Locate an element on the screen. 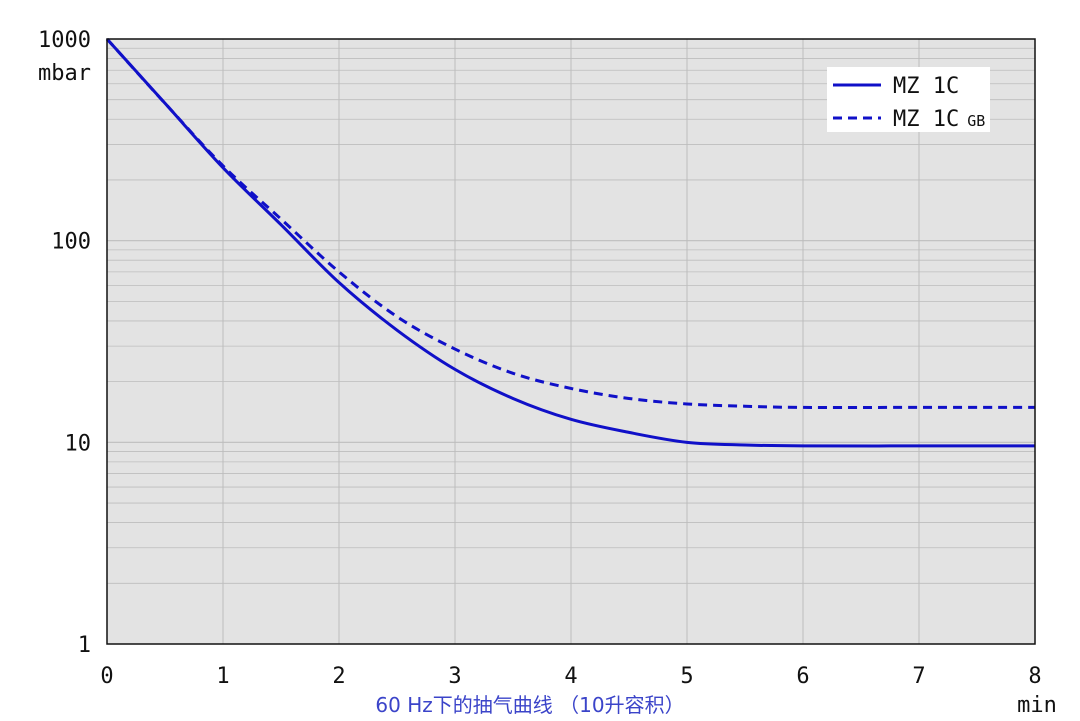 The width and height of the screenshot is (1080, 721). legend-label-mz-1c-gb-suffix: GB is located at coordinates (976, 121).